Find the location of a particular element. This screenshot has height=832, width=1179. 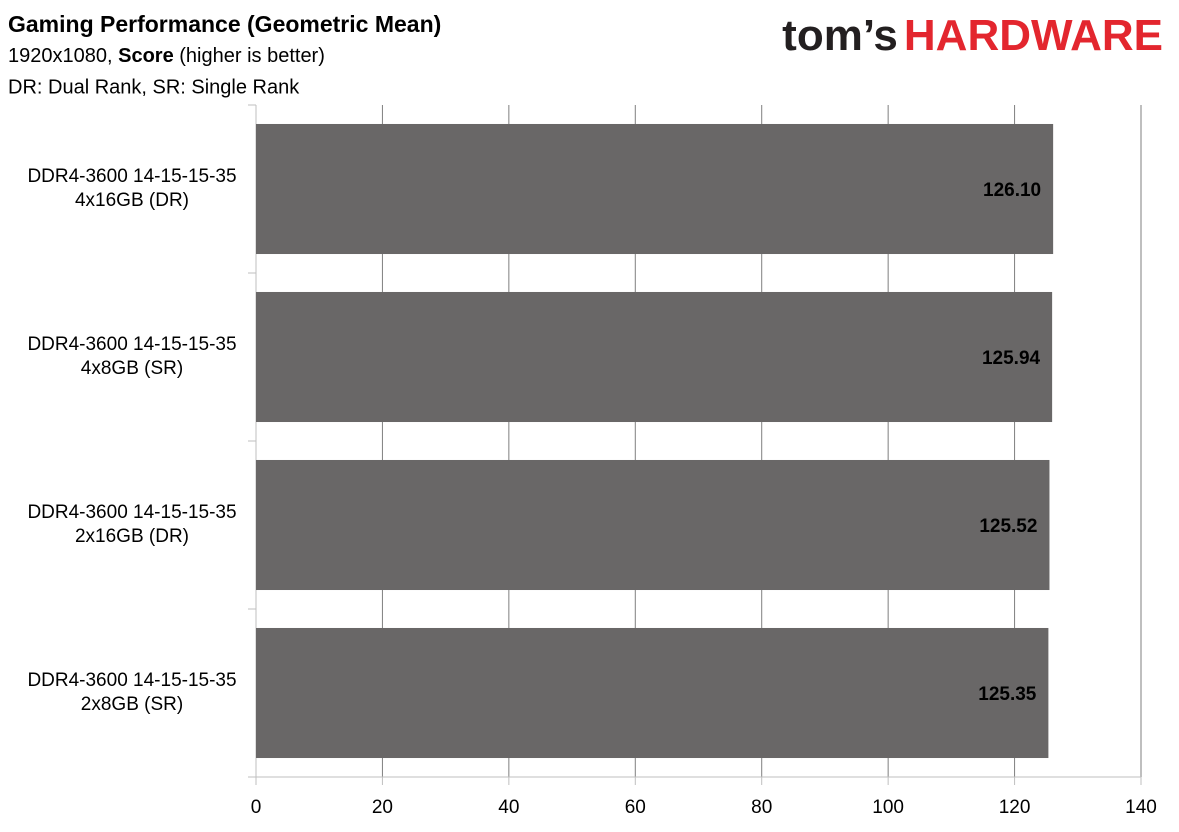

value-label: 125.94 is located at coordinates (1011, 358).